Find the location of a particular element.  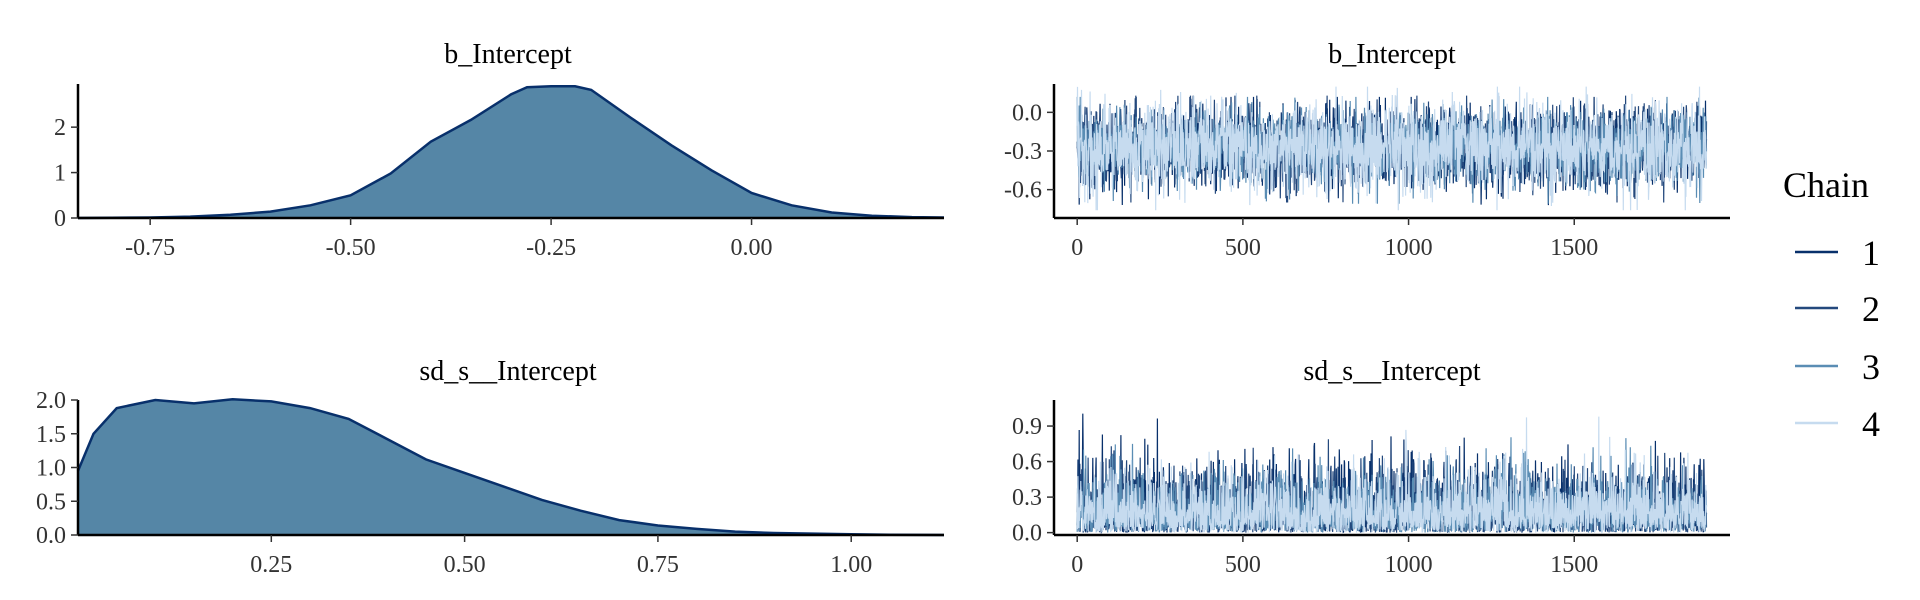

y-tick-label: 1.0 is located at coordinates (51, 469).